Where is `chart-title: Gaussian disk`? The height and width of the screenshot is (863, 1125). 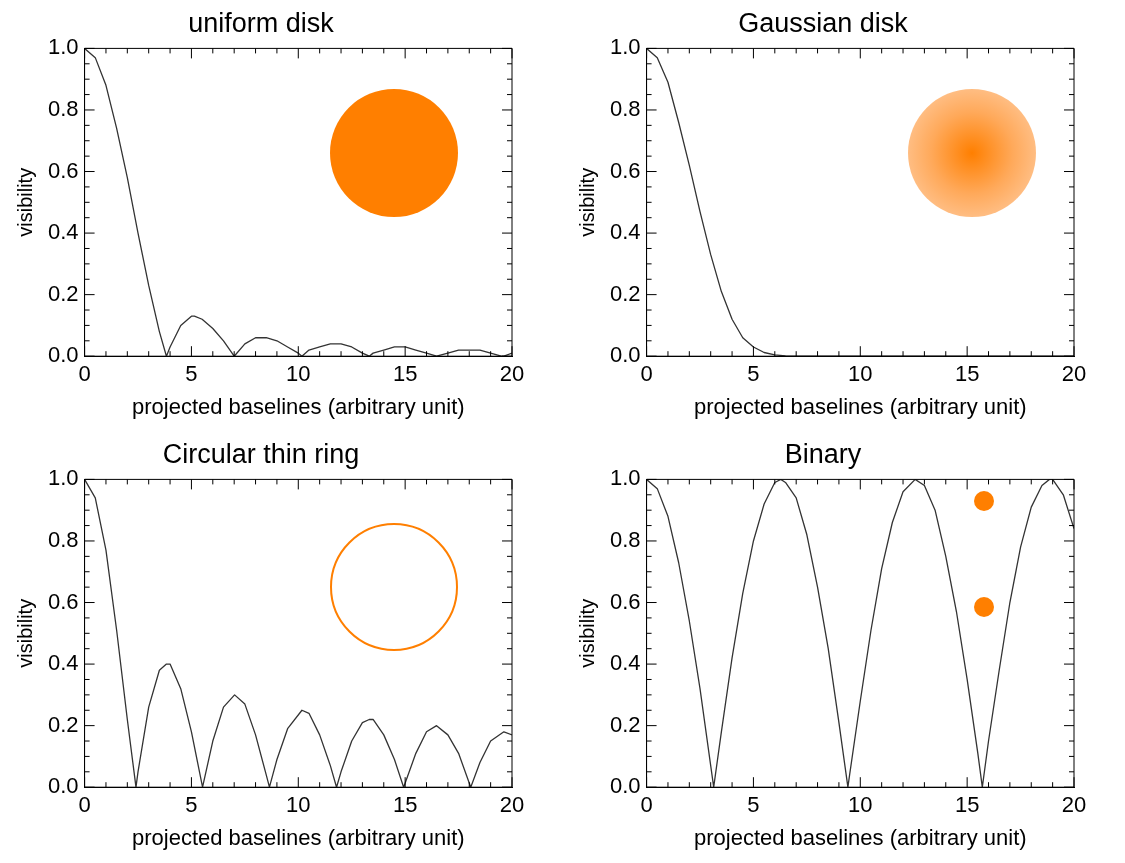 chart-title: Gaussian disk is located at coordinates (823, 22).